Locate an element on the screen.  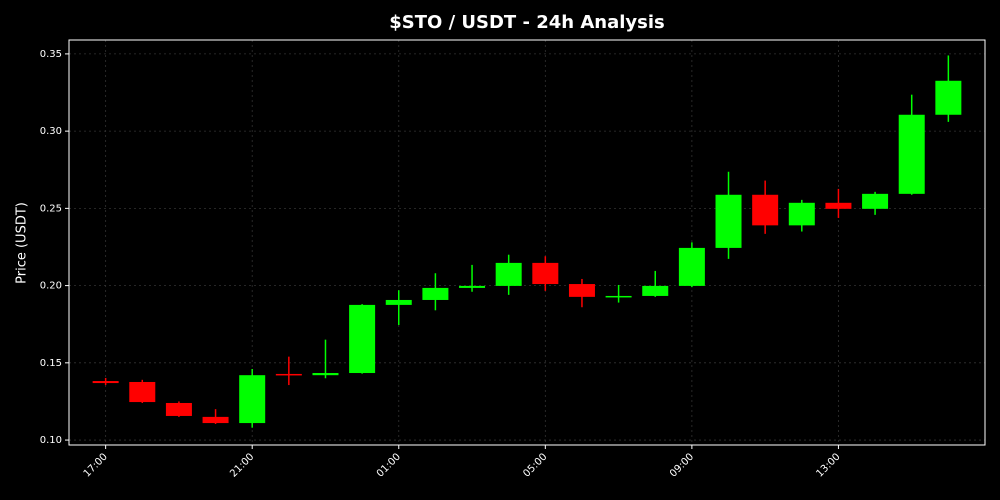
y-tick-label: 0.20 is located at coordinates (51, 286).